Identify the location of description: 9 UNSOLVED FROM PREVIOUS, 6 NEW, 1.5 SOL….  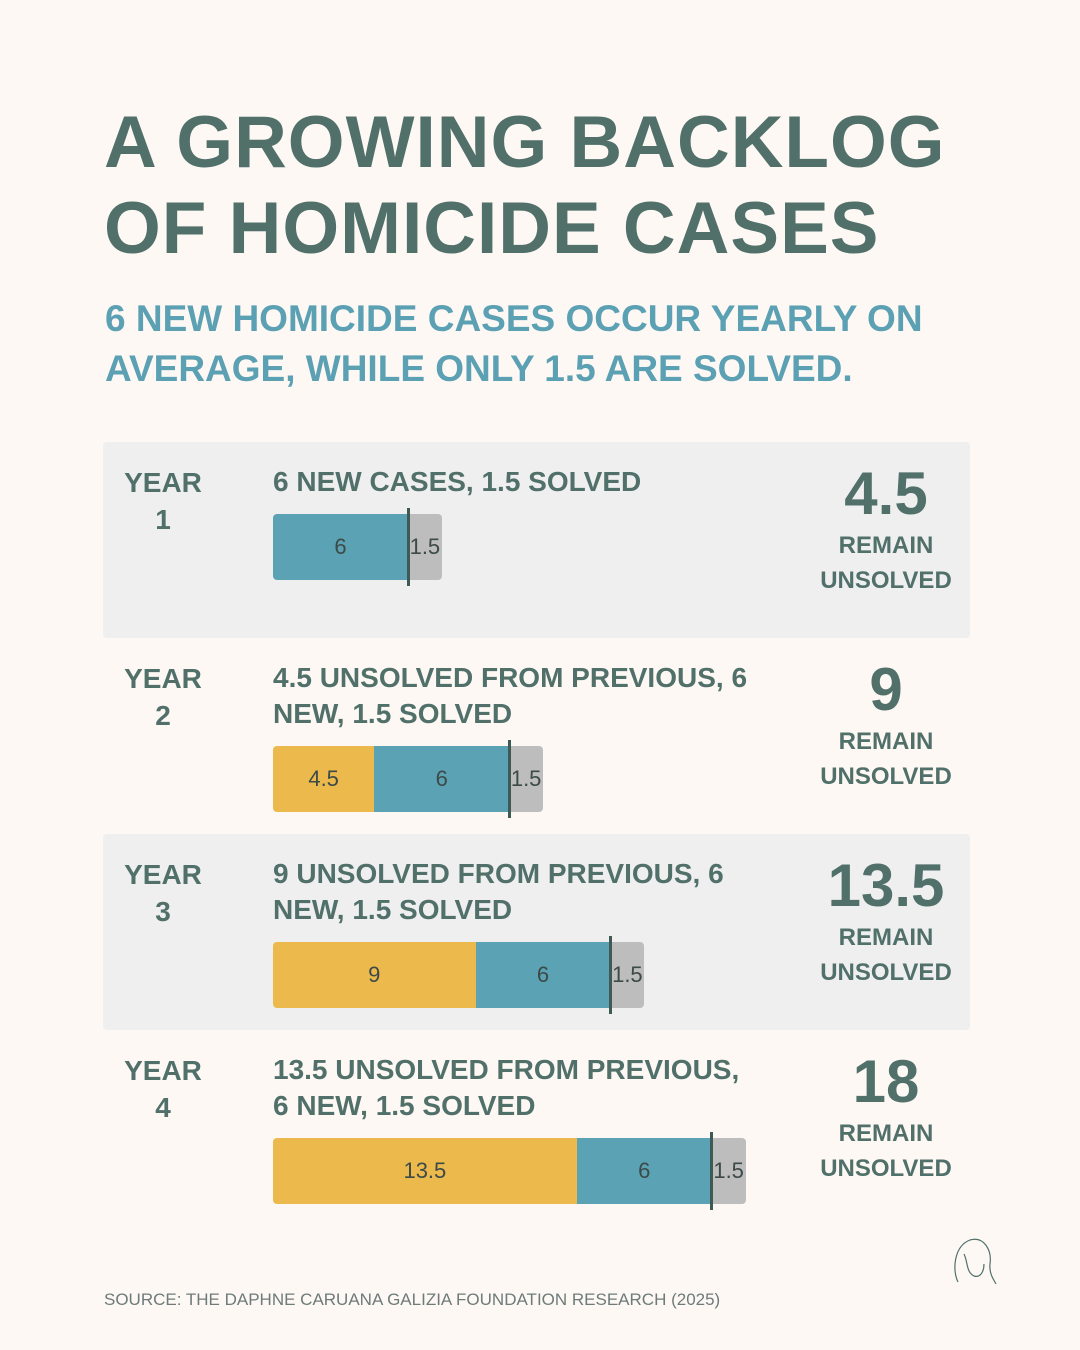
(498, 891).